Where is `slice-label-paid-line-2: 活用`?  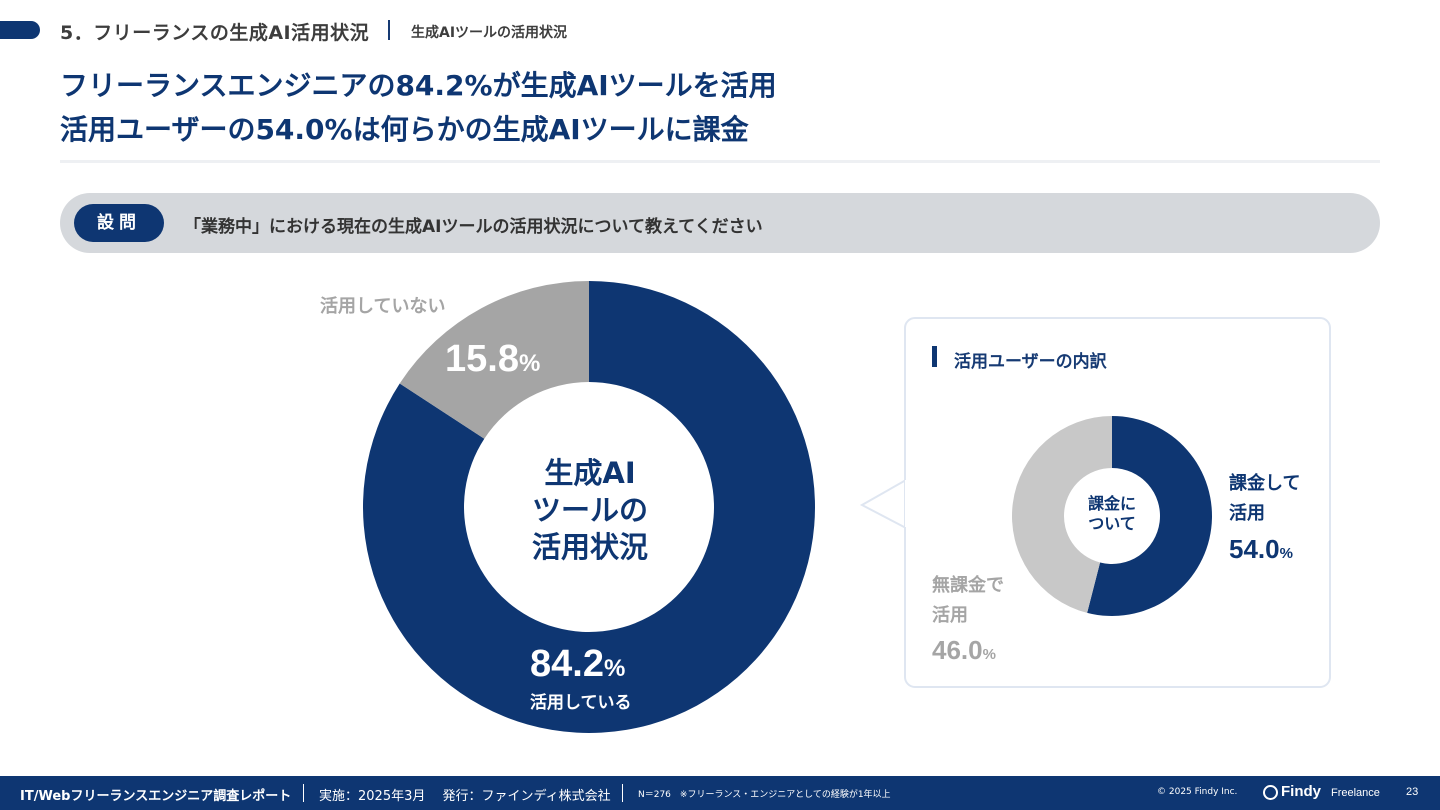
slice-label-paid-line-2: 活用 is located at coordinates (1247, 513).